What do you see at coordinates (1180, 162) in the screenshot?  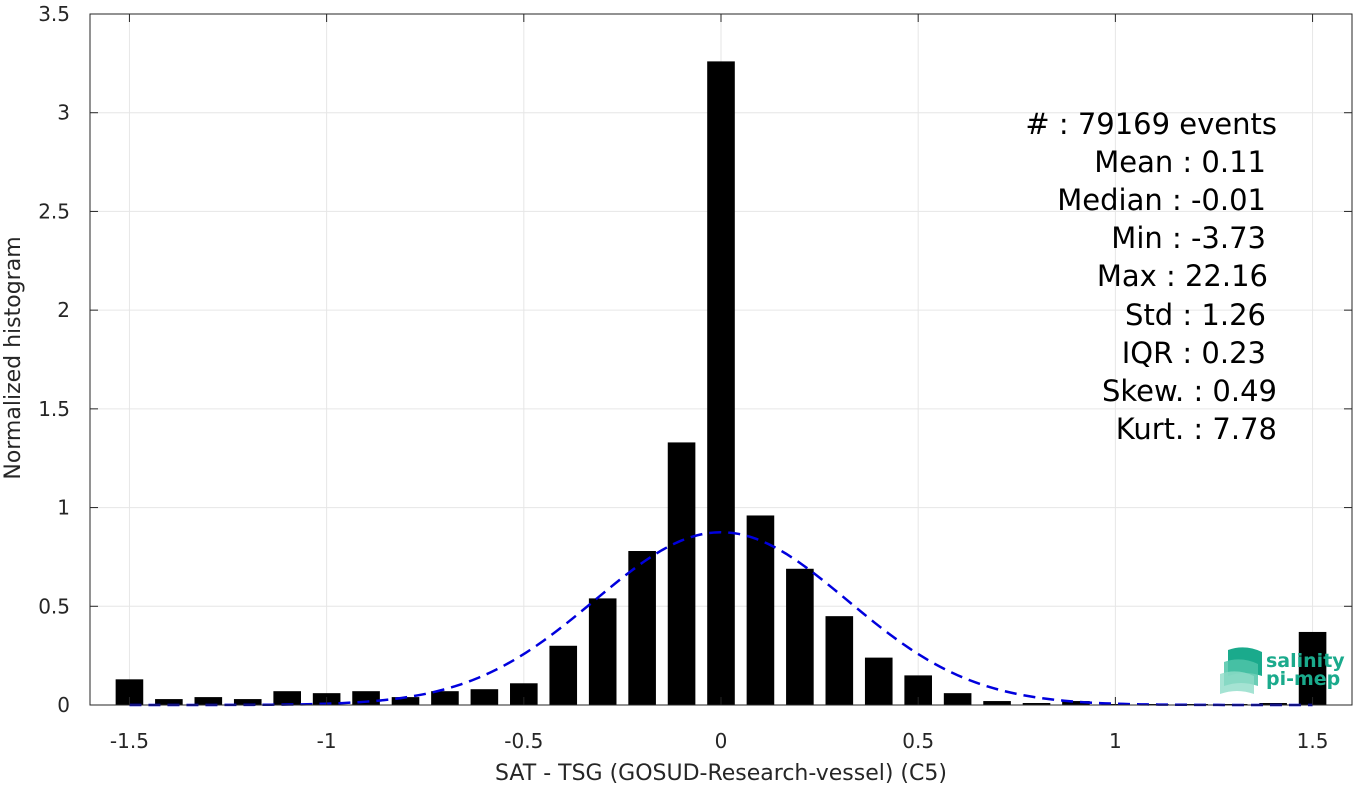 I see `stats-mean: Mean : 0.11` at bounding box center [1180, 162].